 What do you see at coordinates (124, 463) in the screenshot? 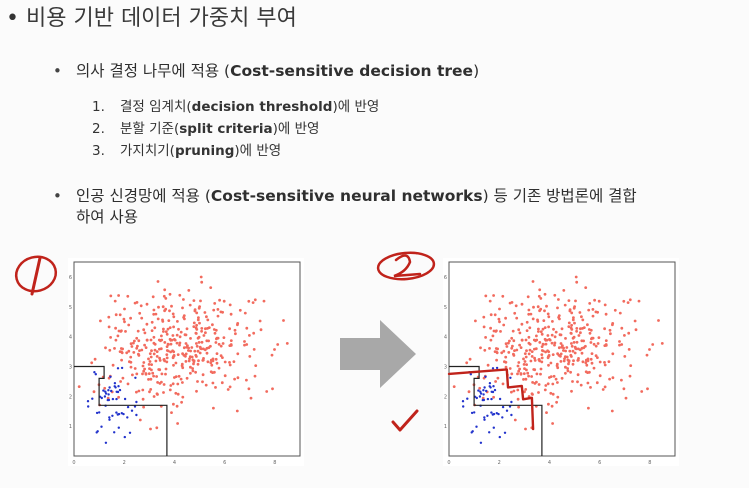
I see `x-tick-label: 2` at bounding box center [124, 463].